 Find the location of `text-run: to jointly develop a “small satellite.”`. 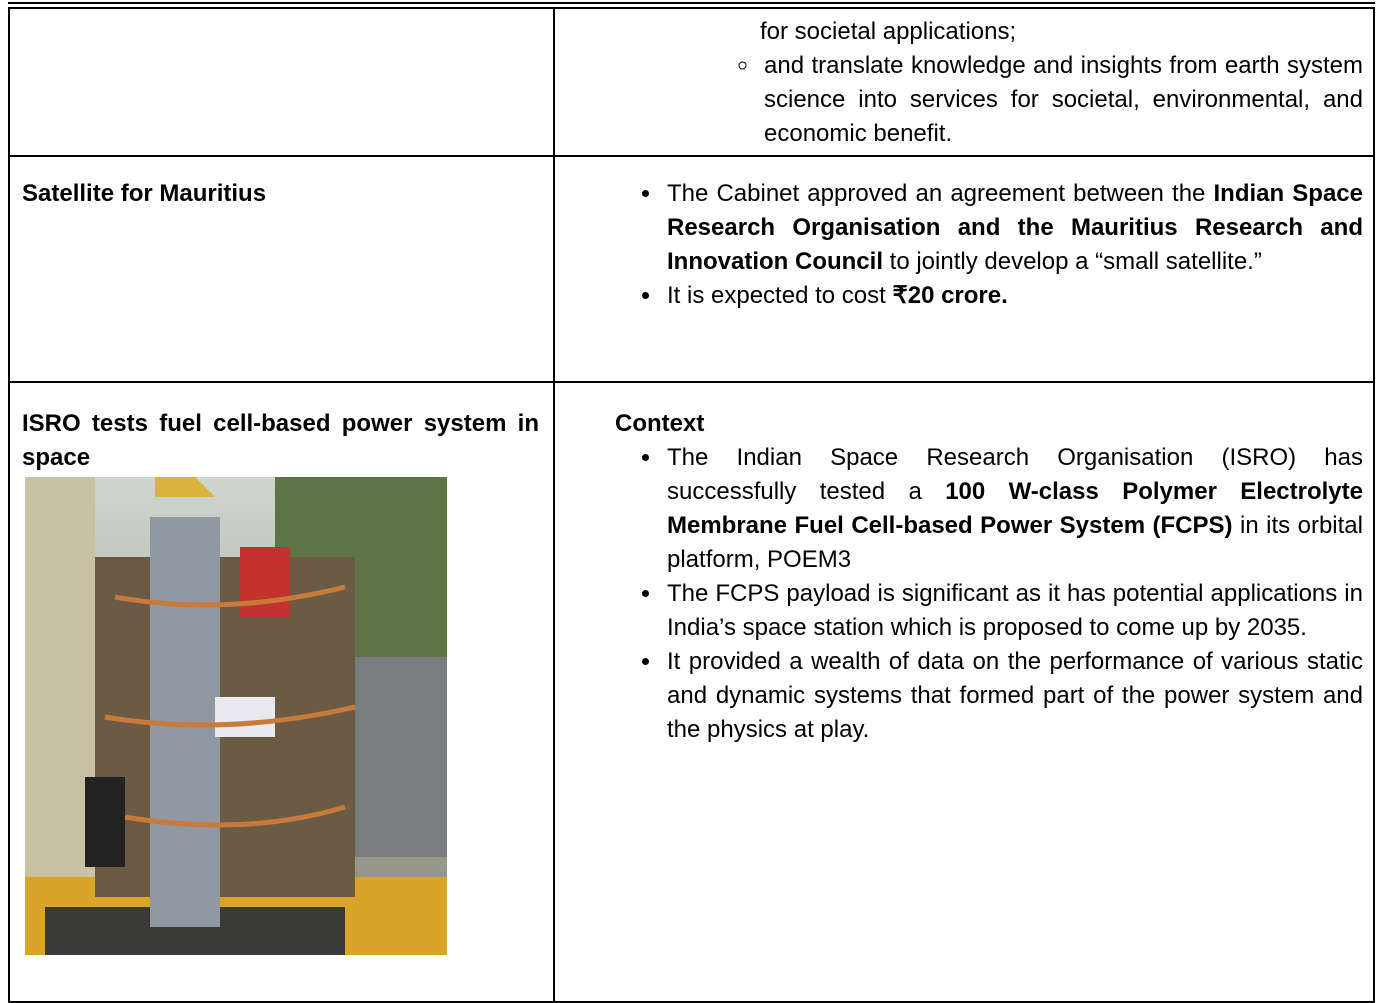

text-run: to jointly develop a “small satellite.” is located at coordinates (1072, 261).